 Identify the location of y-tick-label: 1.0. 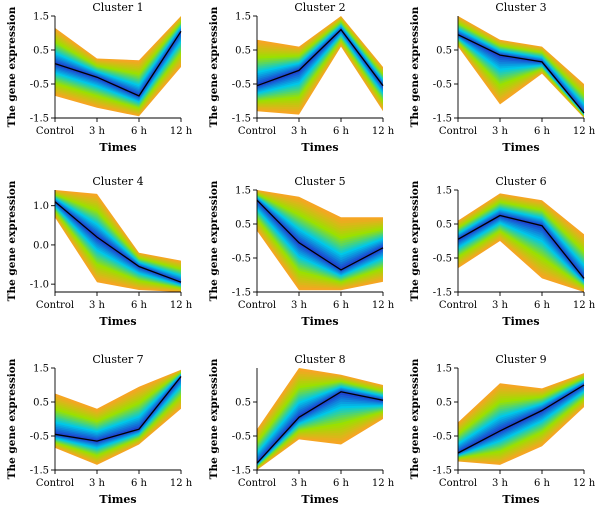
(41, 206).